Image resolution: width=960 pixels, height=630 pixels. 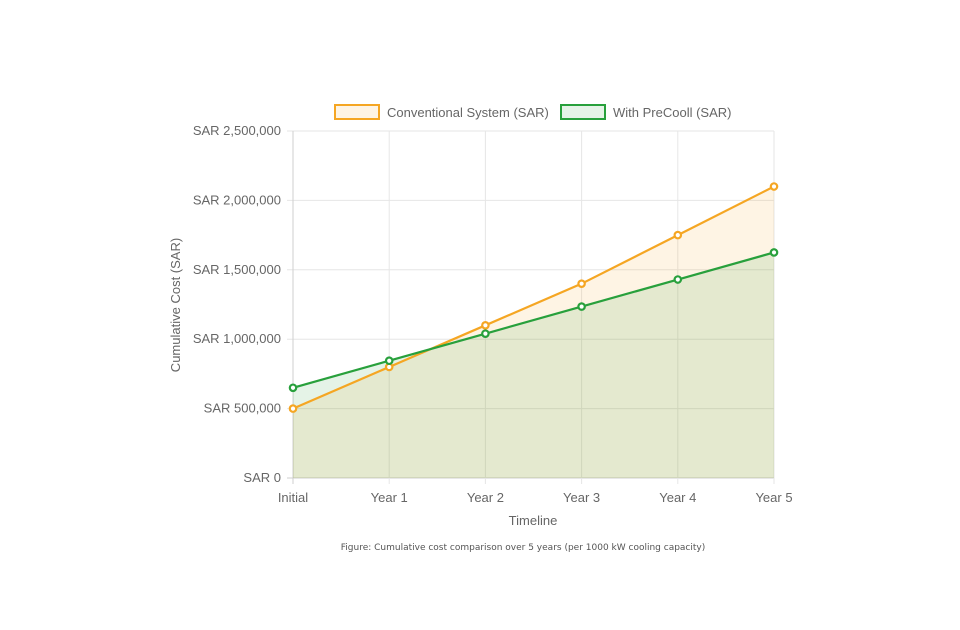 What do you see at coordinates (389, 497) in the screenshot?
I see `x-tick-label: Year 1` at bounding box center [389, 497].